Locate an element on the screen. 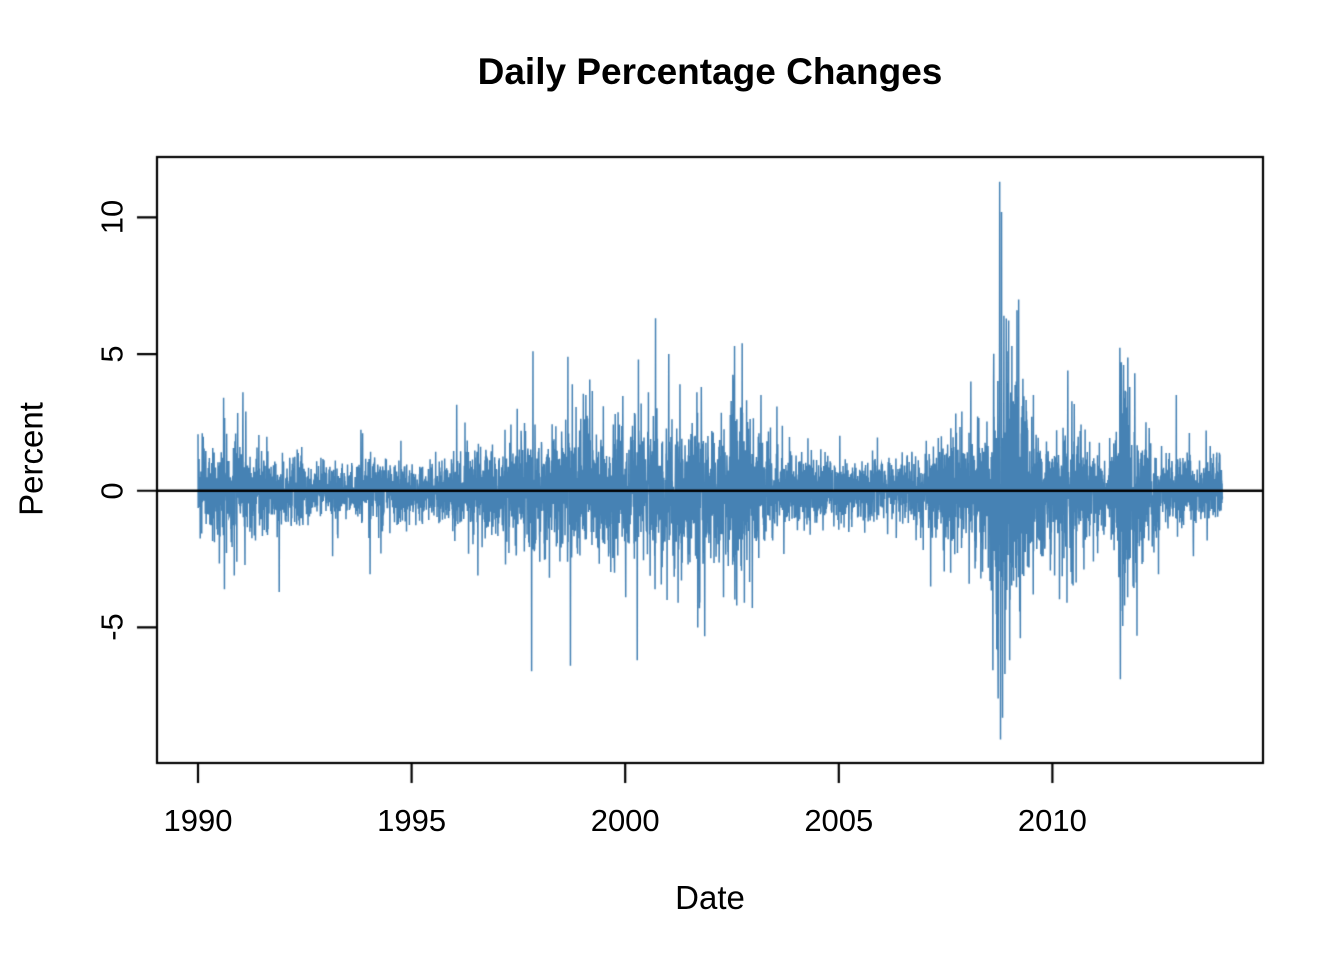 The width and height of the screenshot is (1344, 960). y-tick-label: 5 is located at coordinates (112, 354).